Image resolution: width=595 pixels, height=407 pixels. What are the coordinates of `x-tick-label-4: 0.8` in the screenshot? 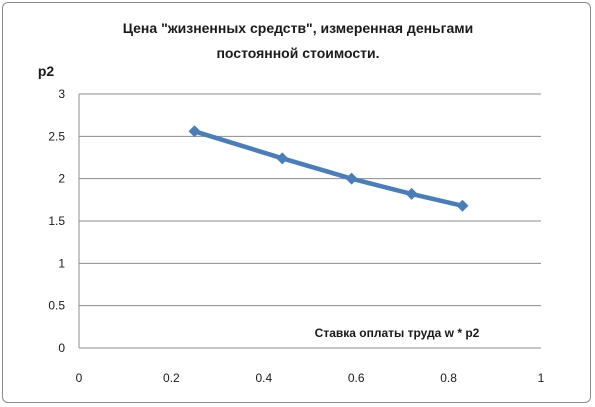 It's located at (448, 378).